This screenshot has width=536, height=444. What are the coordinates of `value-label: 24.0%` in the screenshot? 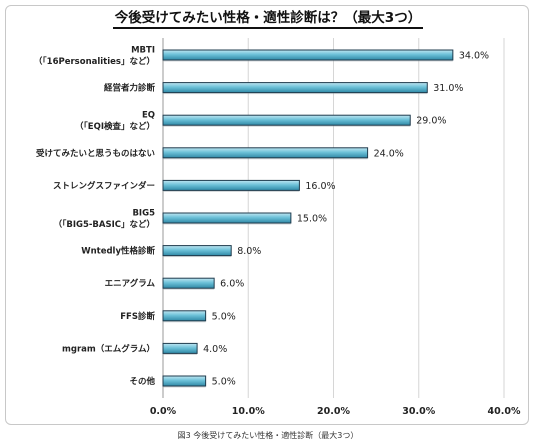 It's located at (389, 153).